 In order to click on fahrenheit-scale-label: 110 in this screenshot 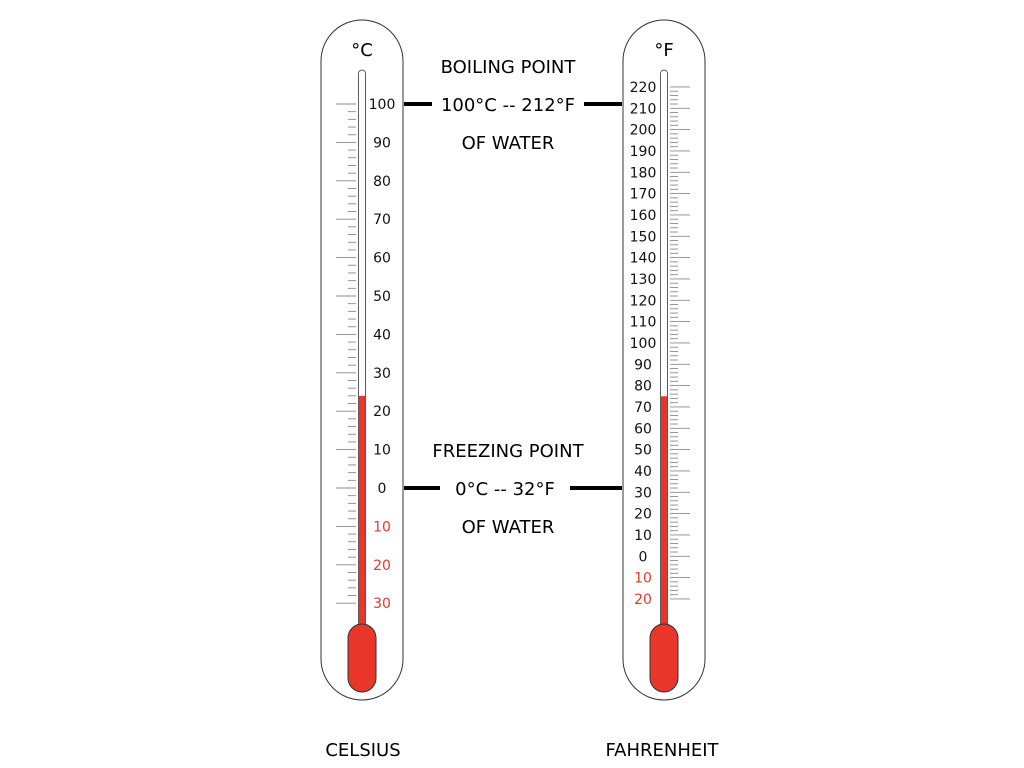, I will do `click(643, 323)`.